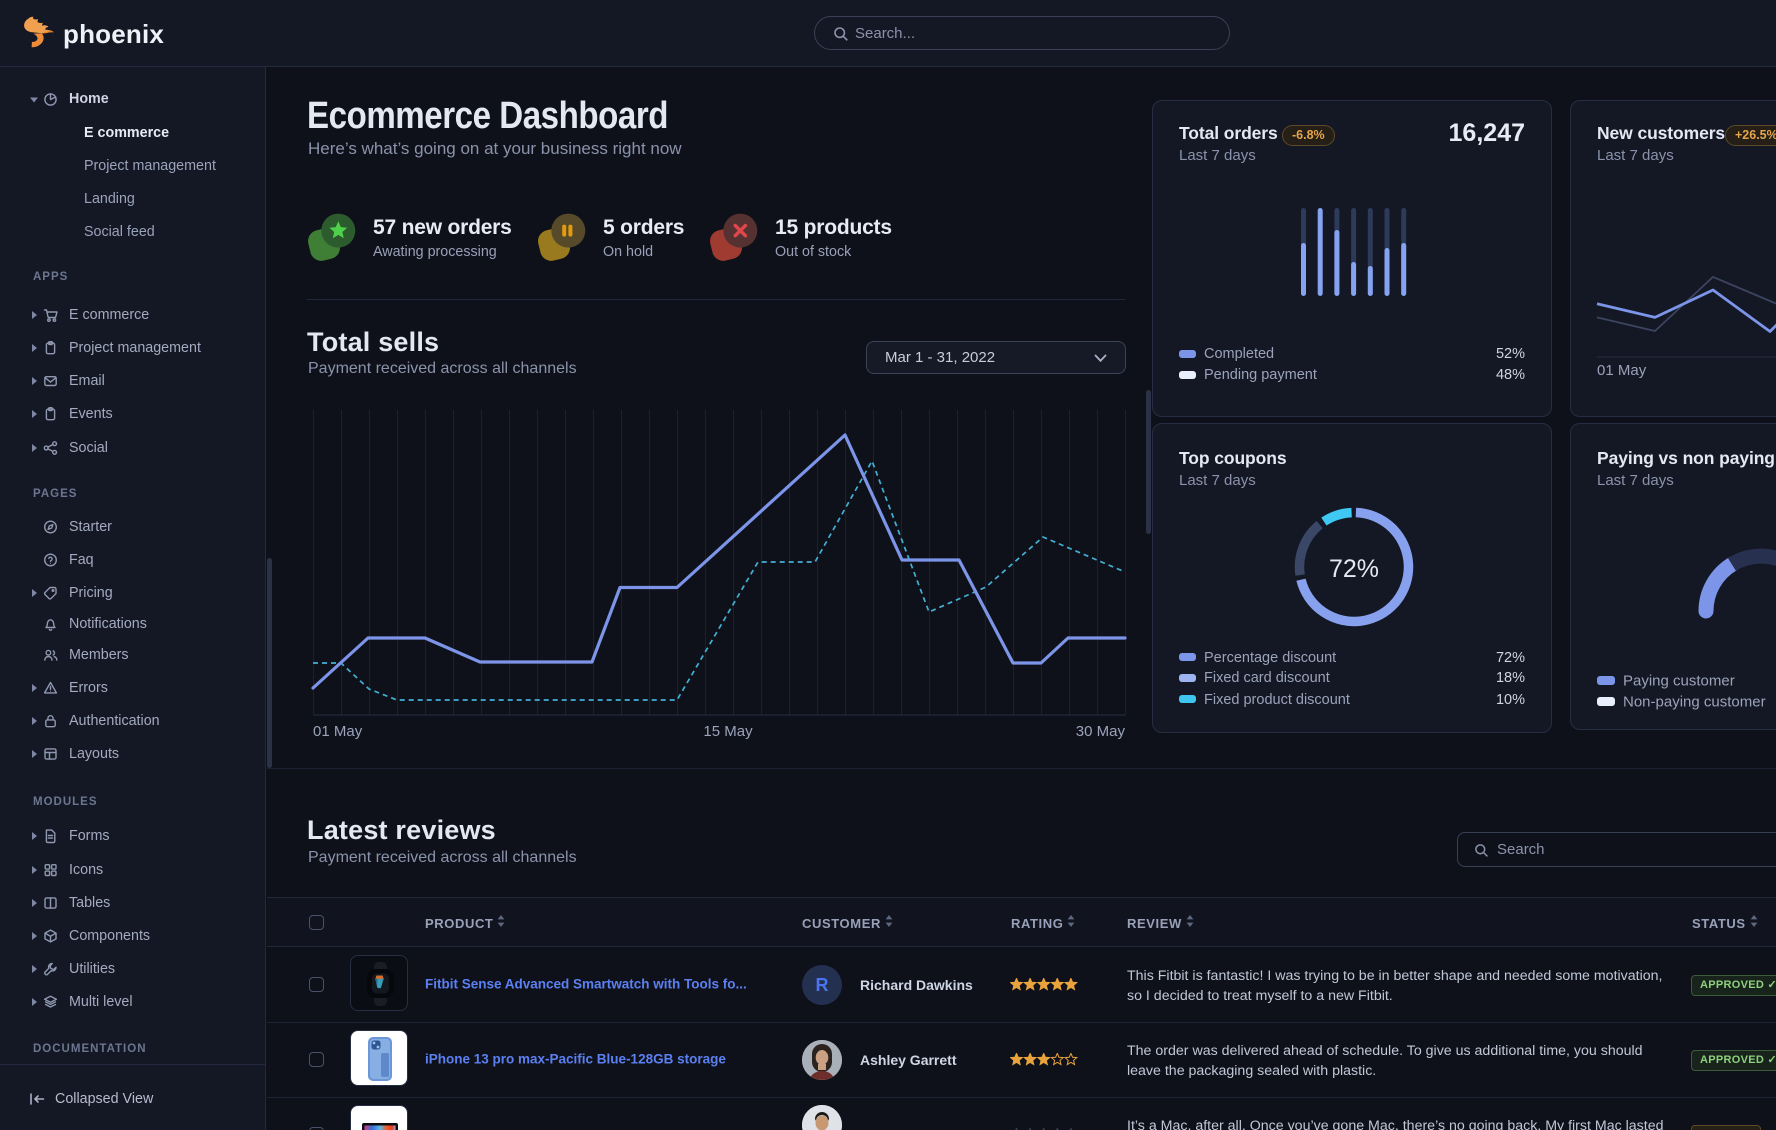 The image size is (1776, 1130). What do you see at coordinates (1101, 731) in the screenshot?
I see `svg-text: 30 May` at bounding box center [1101, 731].